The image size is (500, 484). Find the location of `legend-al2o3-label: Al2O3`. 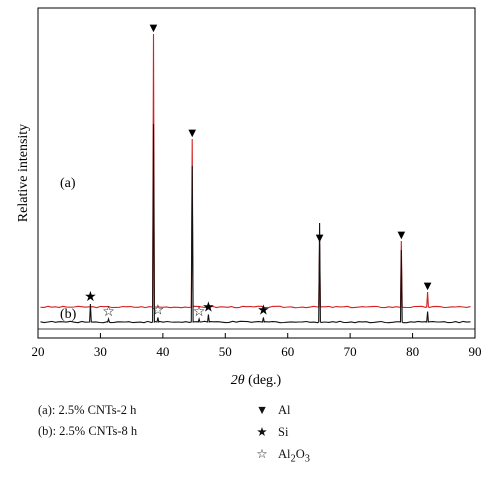

legend-al2o3-label: Al2O3 is located at coordinates (294, 456).